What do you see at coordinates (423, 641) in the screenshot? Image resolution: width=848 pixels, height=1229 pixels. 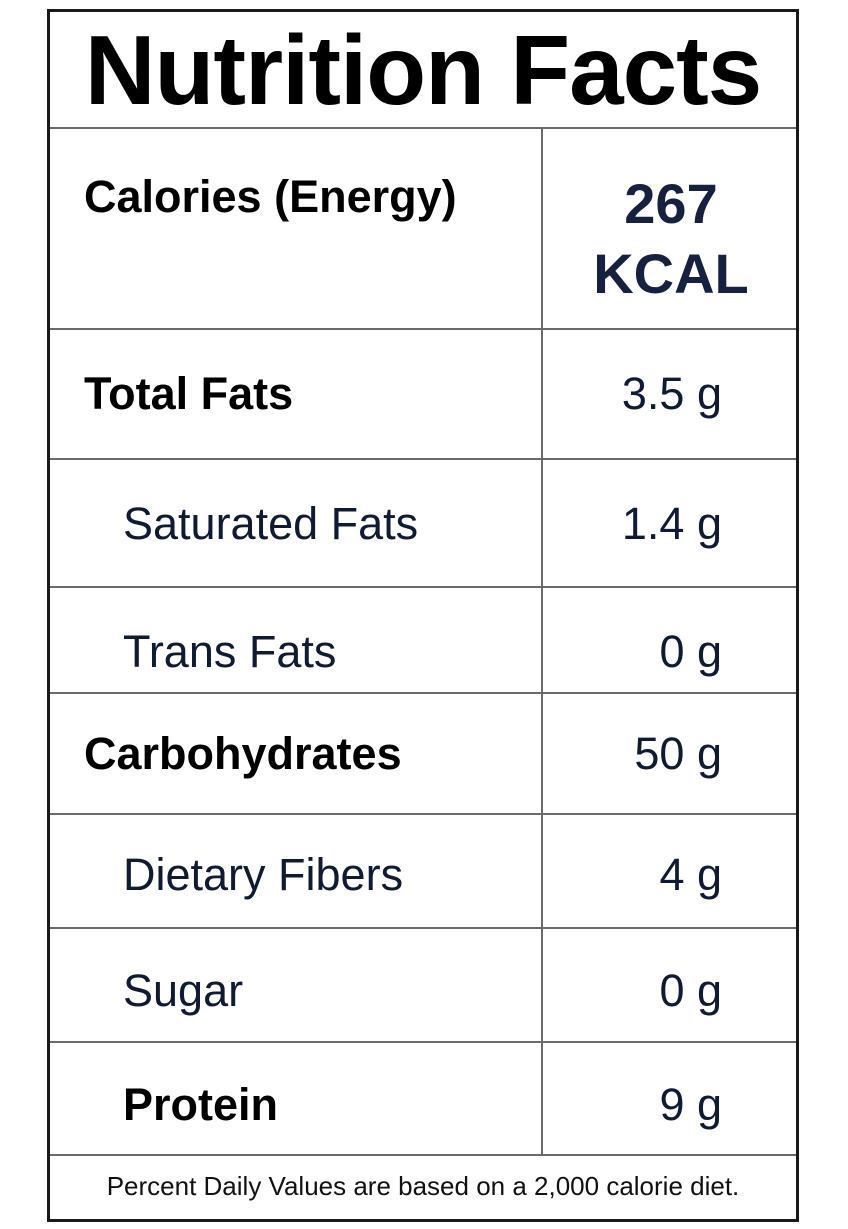 I see `nutrient-row-trans-fats: Trans Fats 0 g` at bounding box center [423, 641].